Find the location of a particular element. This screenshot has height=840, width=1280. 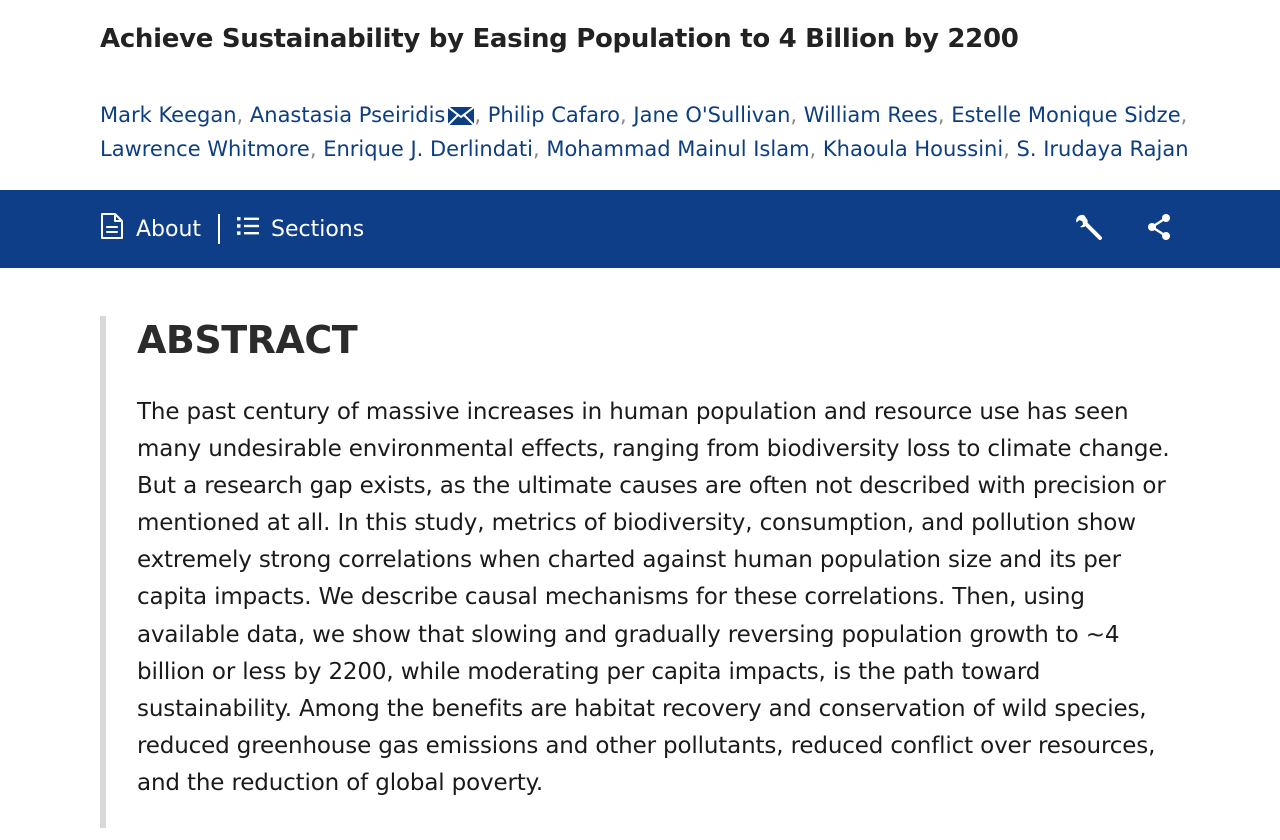

author-link: Khaoula Houssini is located at coordinates (913, 149).